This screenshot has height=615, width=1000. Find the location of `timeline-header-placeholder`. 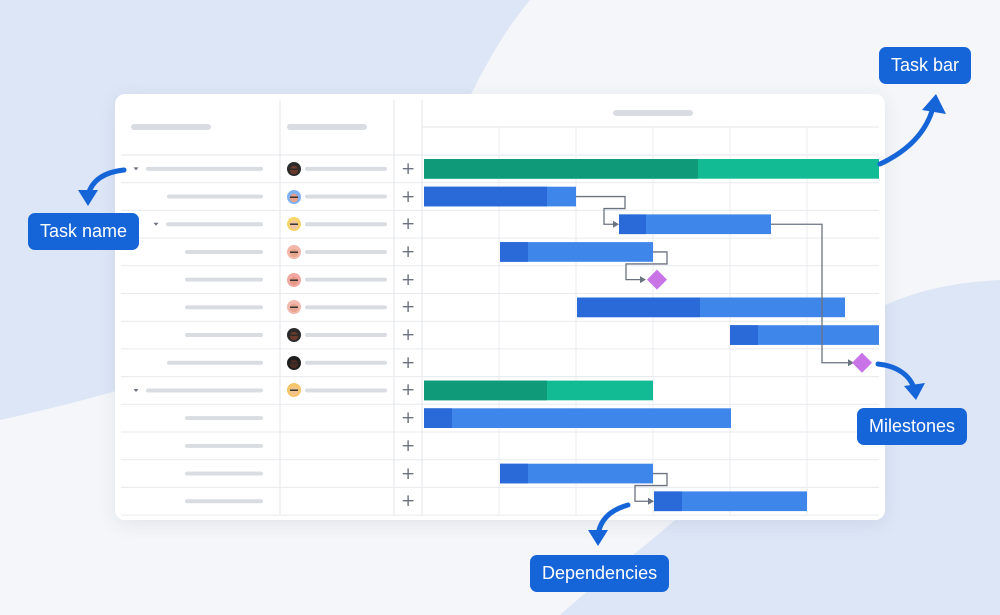

timeline-header-placeholder is located at coordinates (653, 113).